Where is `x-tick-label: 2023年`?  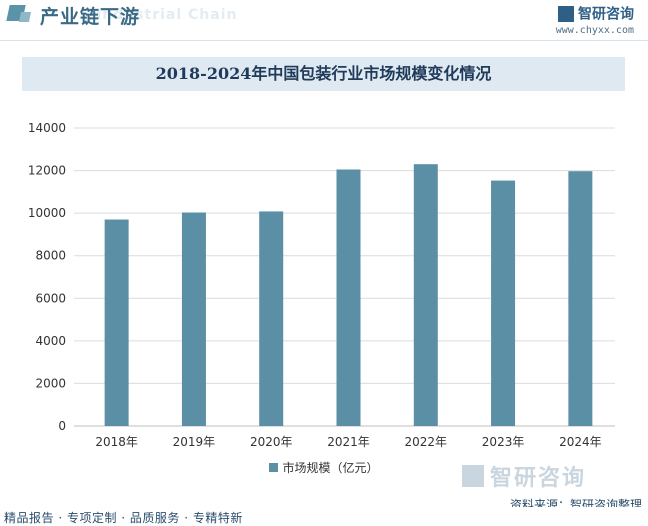 x-tick-label: 2023年 is located at coordinates (503, 442).